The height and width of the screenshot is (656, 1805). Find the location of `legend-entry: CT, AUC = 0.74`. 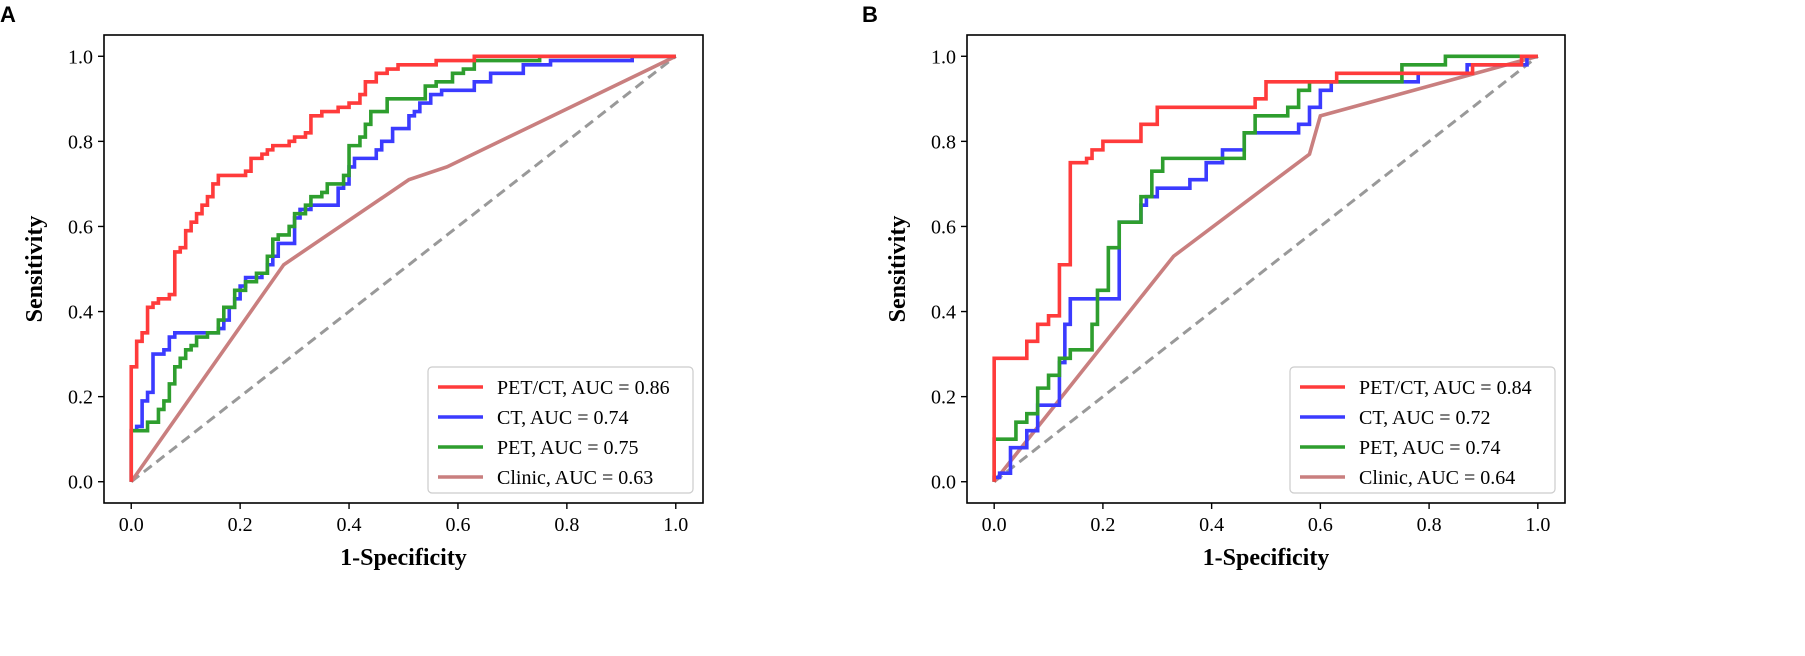

legend-entry: CT, AUC = 0.74 is located at coordinates (562, 418).